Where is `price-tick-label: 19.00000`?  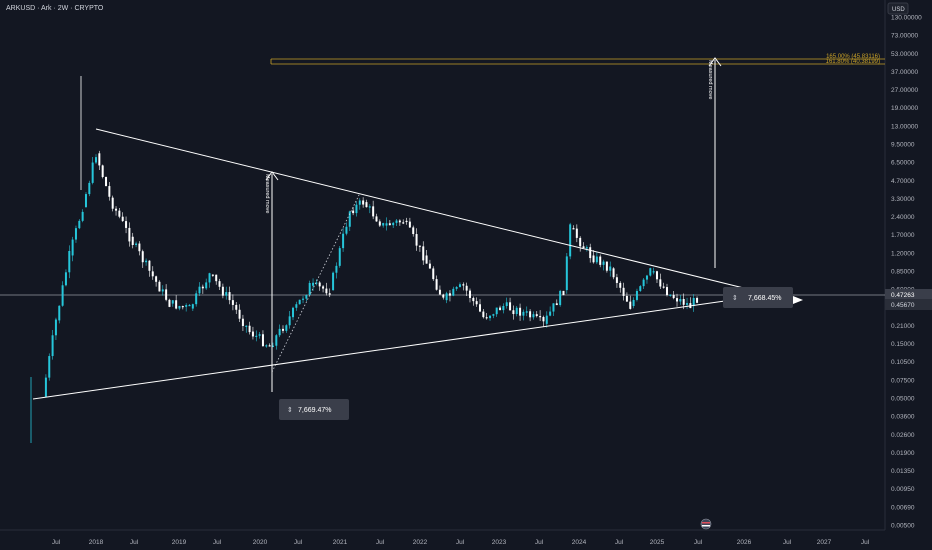 price-tick-label: 19.00000 is located at coordinates (904, 108).